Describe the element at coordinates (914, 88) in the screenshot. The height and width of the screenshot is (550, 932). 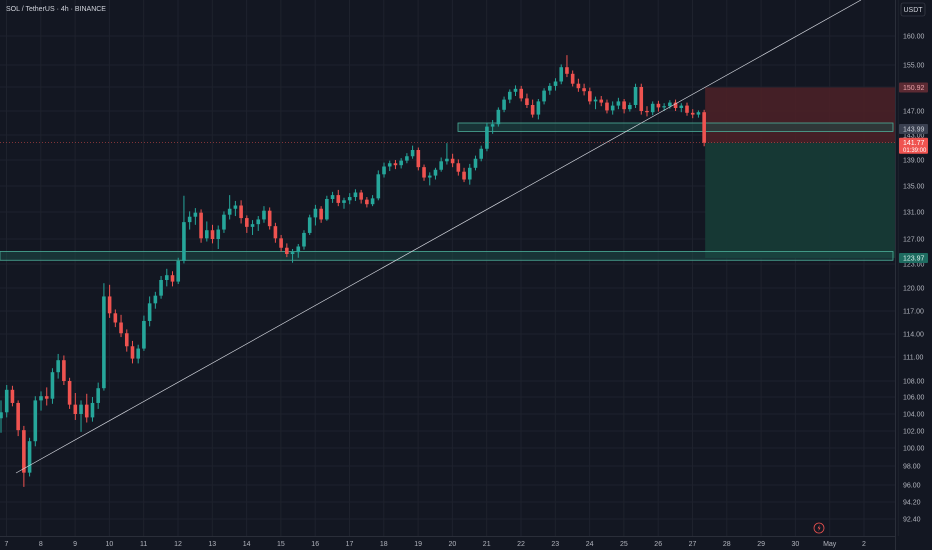
I see `stop-price-label: 150.92` at that location.